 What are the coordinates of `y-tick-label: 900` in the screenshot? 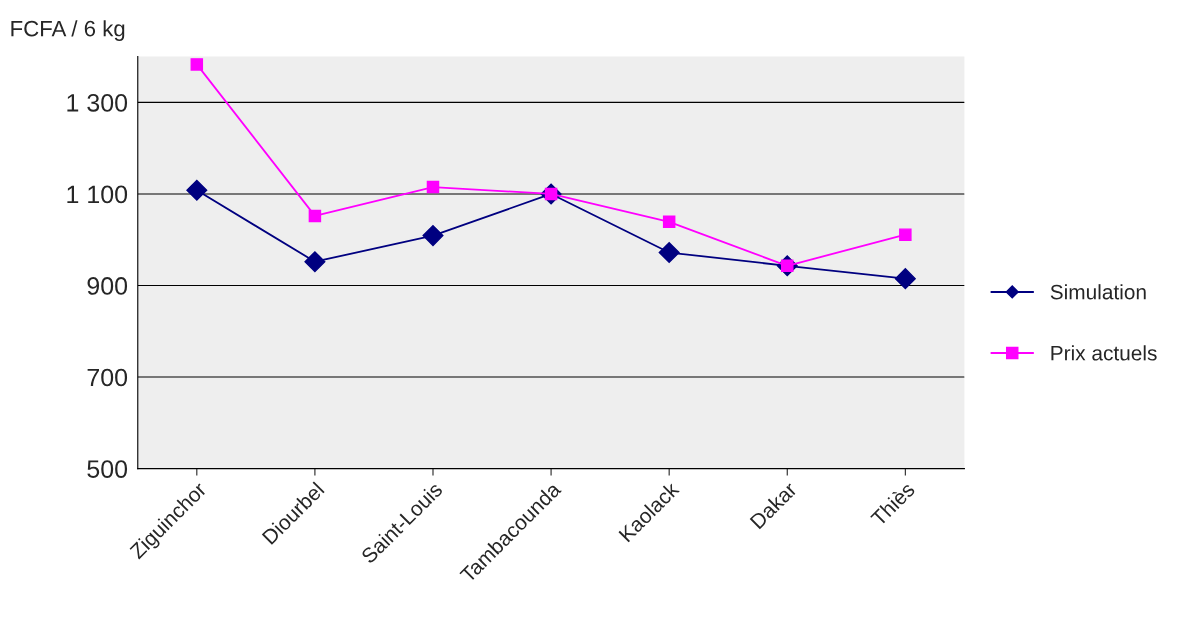 It's located at (107, 286).